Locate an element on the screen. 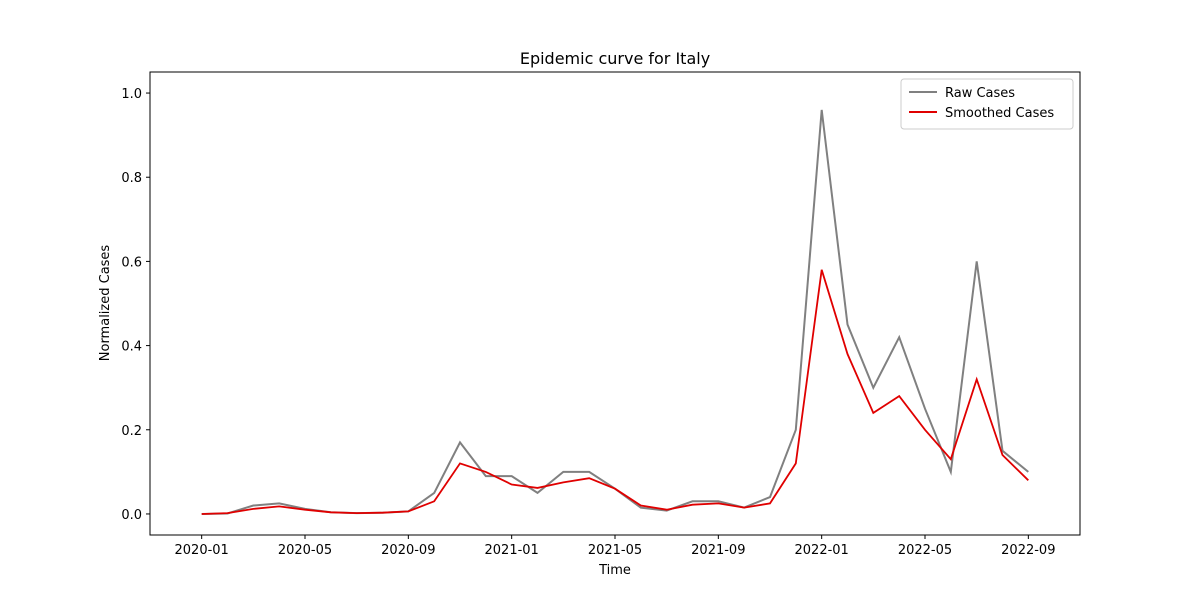 Image resolution: width=1200 pixels, height=604 pixels. x-tick-label: 2020-09 is located at coordinates (408, 550).